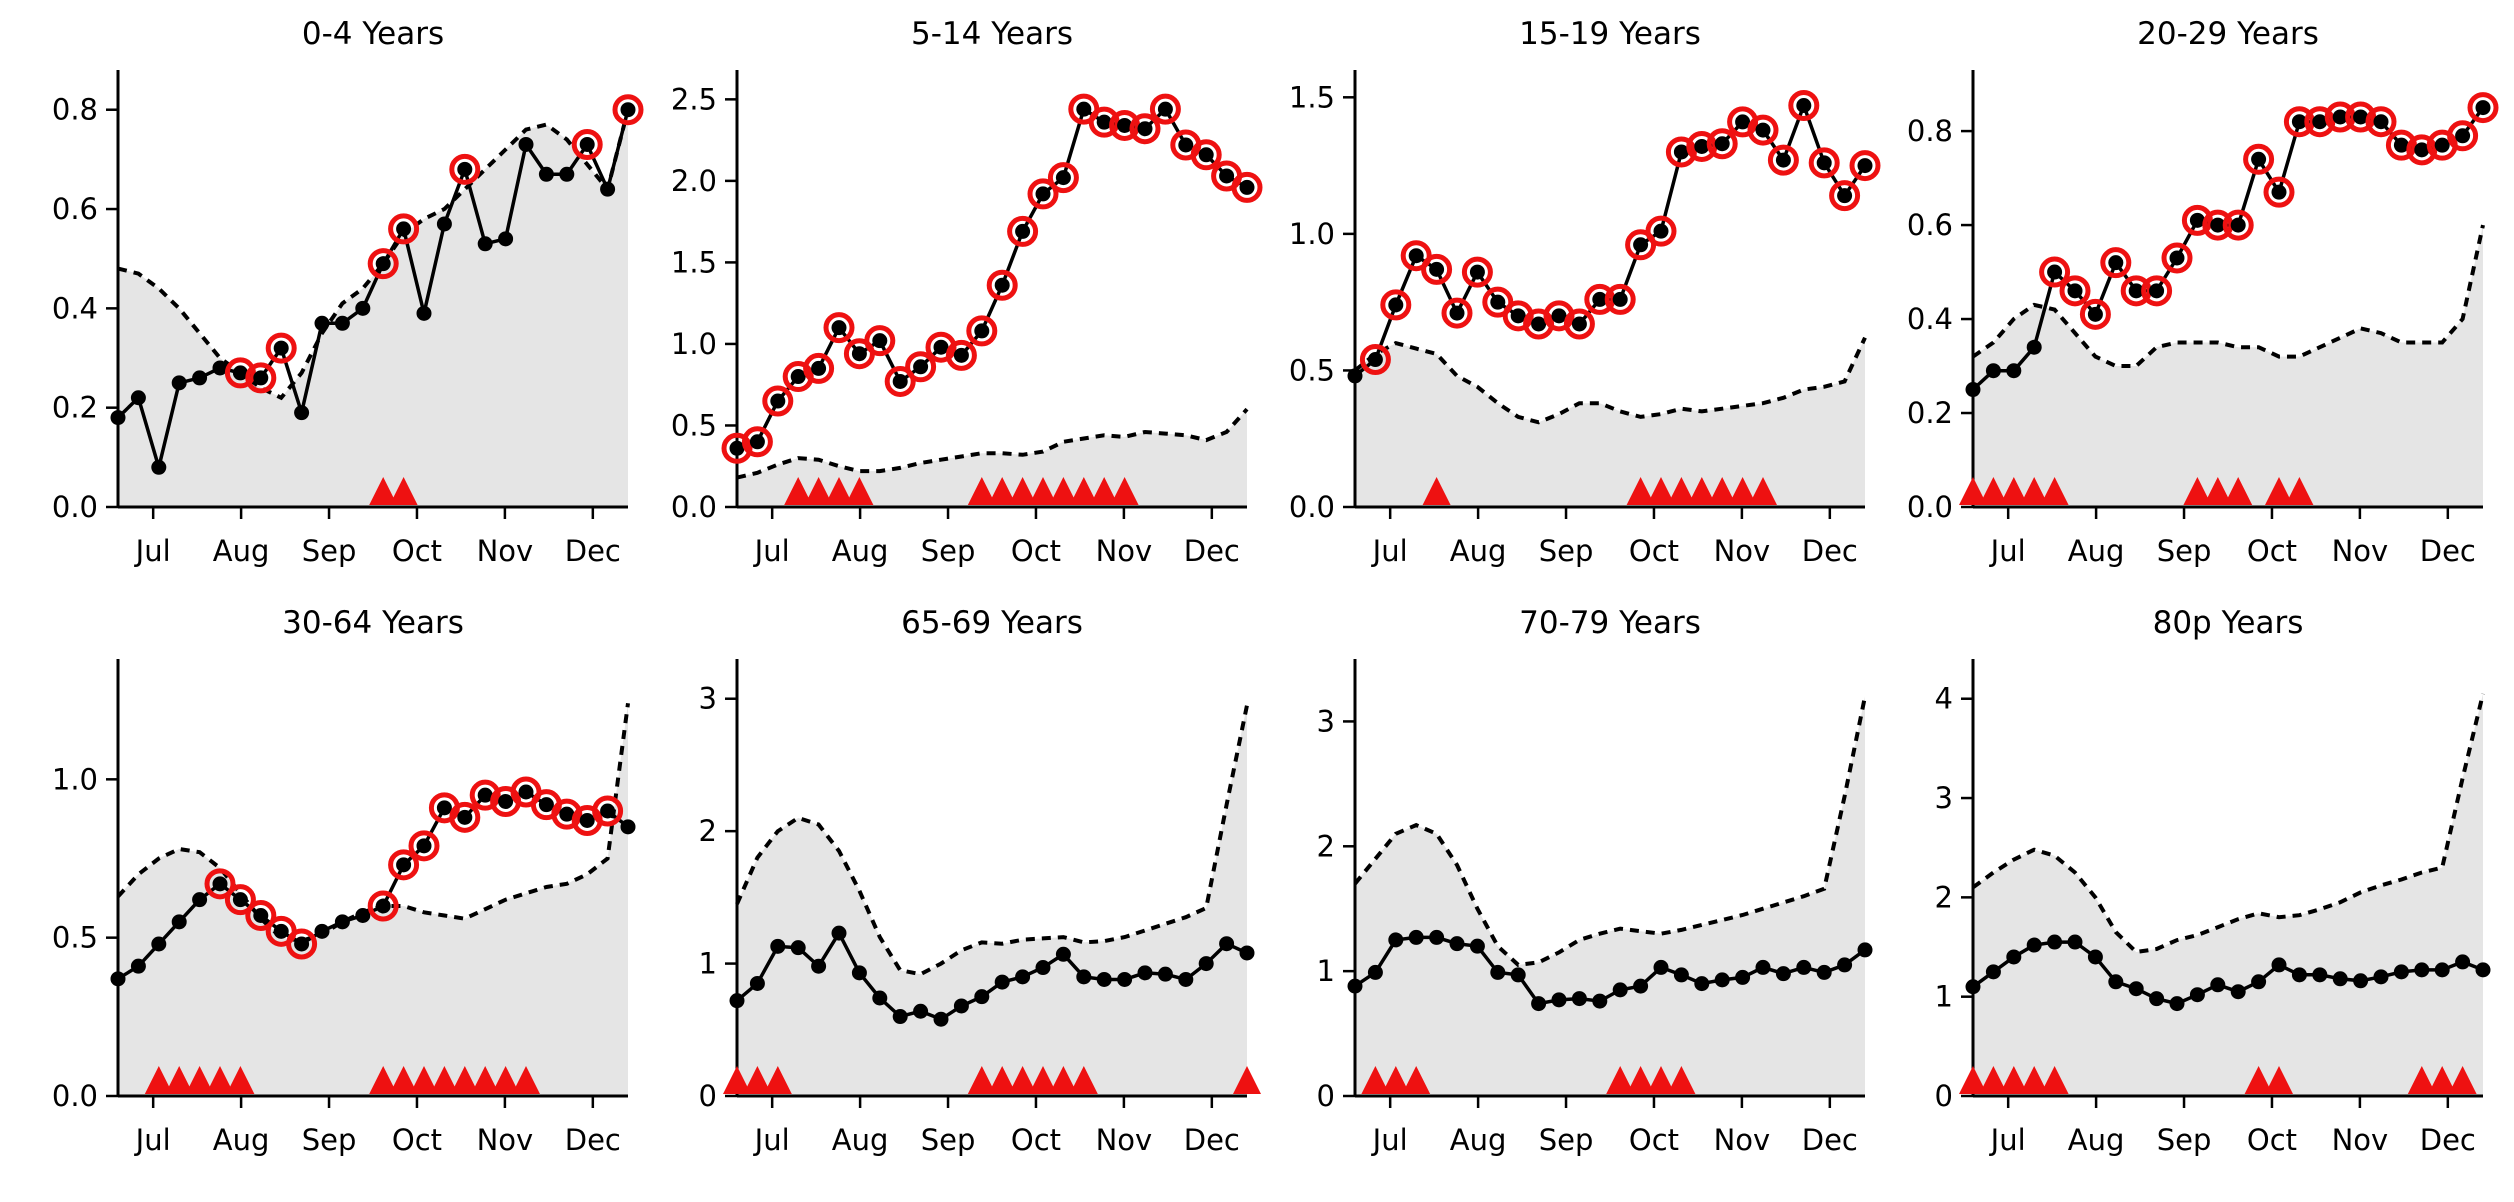  What do you see at coordinates (75, 779) in the screenshot?
I see `y-tick-label: 1.0` at bounding box center [75, 779].